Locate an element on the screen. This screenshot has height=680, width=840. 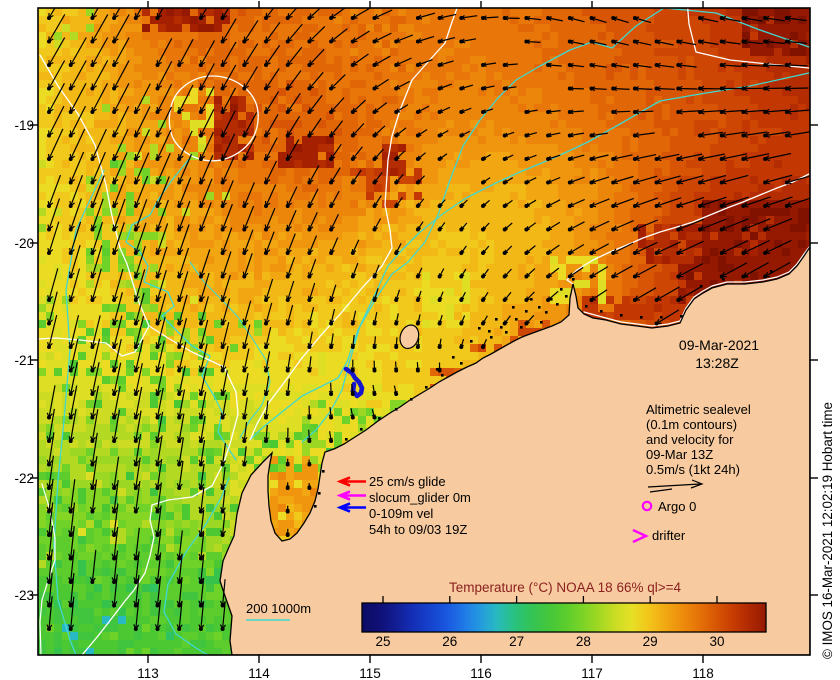
svg-text: 09-Mar 13Z is located at coordinates (679, 454).